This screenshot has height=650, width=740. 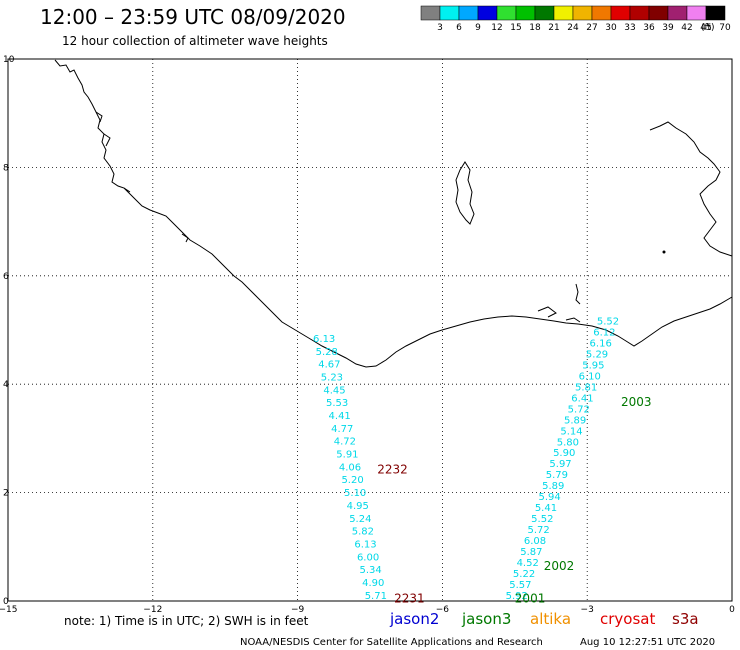 What do you see at coordinates (496, 28) in the screenshot?
I see `colorbar-label: 12` at bounding box center [496, 28].